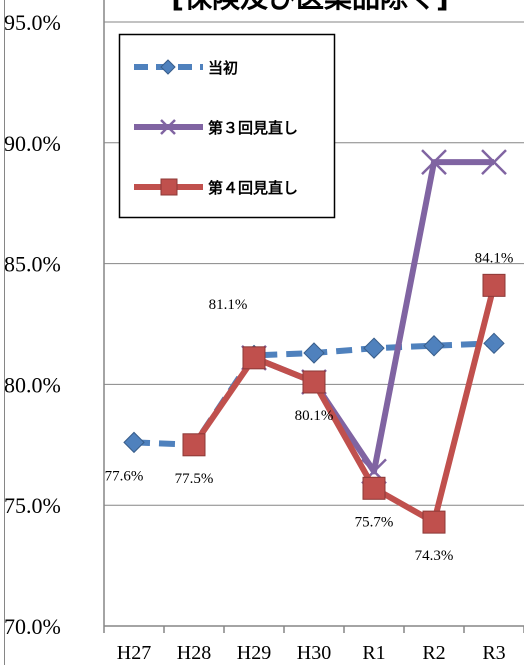  What do you see at coordinates (314, 653) in the screenshot?
I see `x-tick-label: H30` at bounding box center [314, 653].